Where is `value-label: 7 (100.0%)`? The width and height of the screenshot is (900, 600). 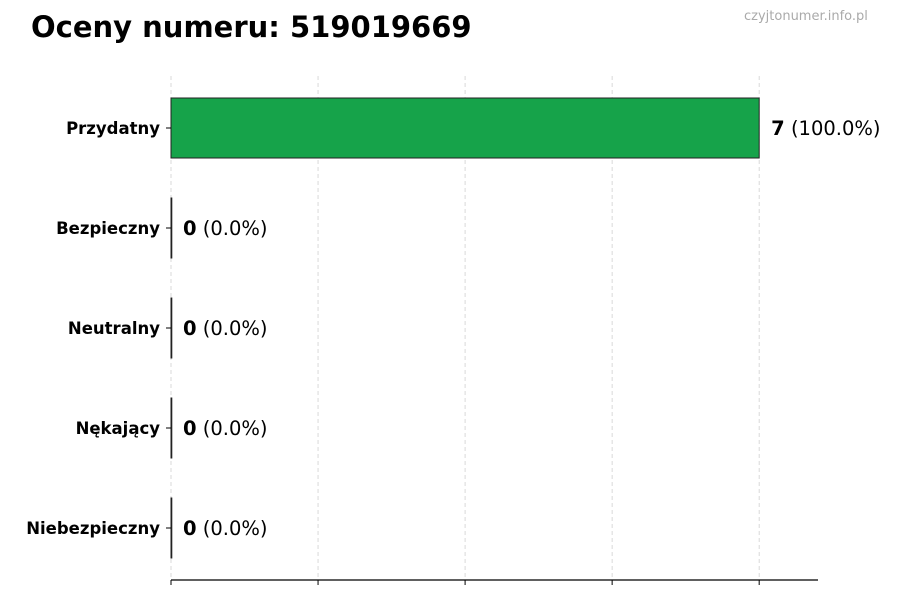
value-label: 7 (100.0%) is located at coordinates (825, 128).